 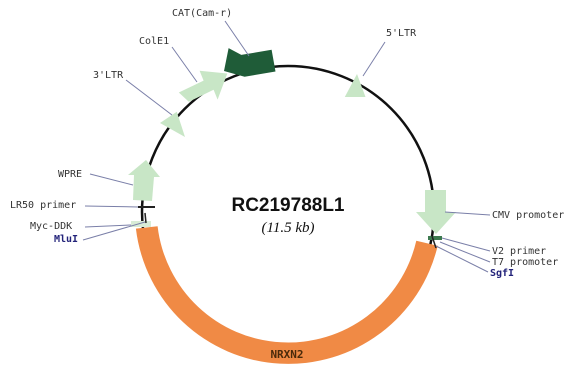 I want to click on myc-ddk-label: Myc-DDK, so click(x=51, y=226).